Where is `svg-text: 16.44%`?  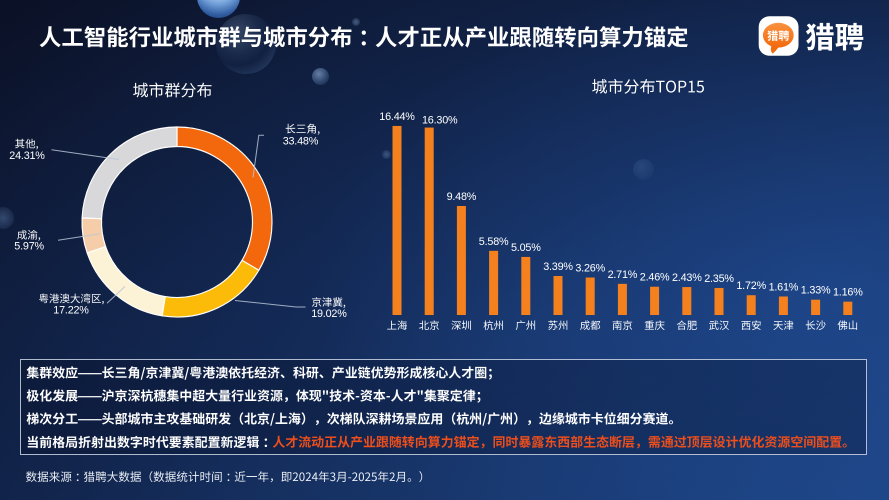 svg-text: 16.44% is located at coordinates (397, 117).